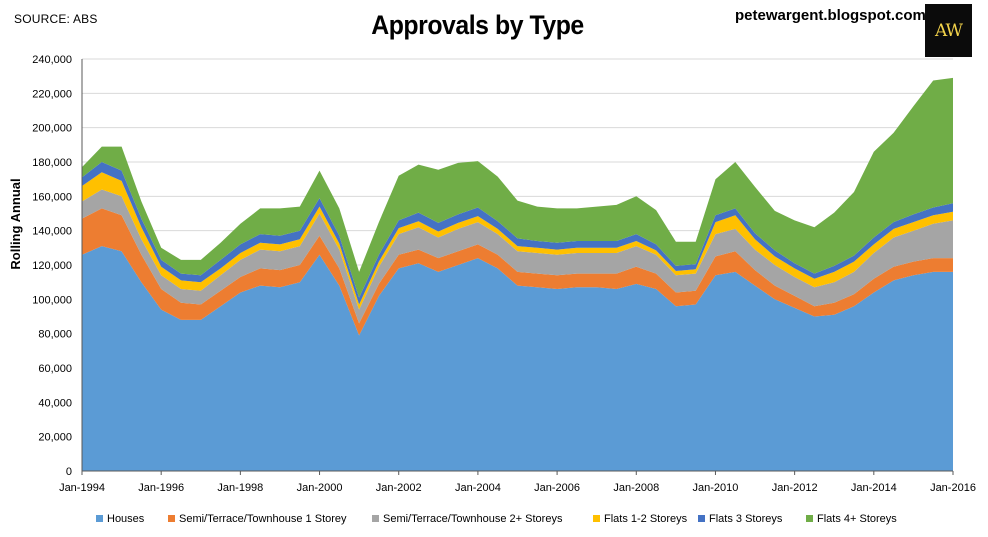  Describe the element at coordinates (399, 488) in the screenshot. I see `x-tick-label: Jan-2002` at that location.